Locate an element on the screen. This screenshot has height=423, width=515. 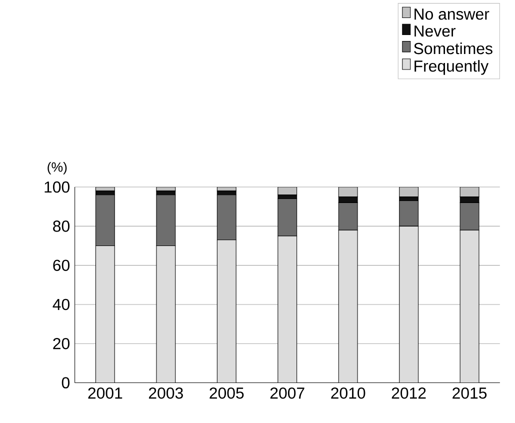
legend-label: Never is located at coordinates (435, 31).